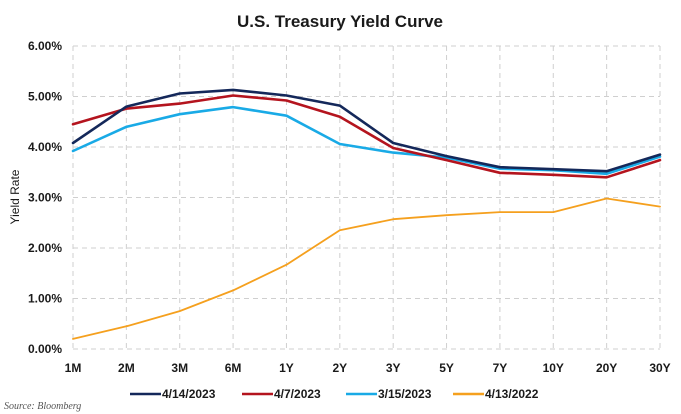 The image size is (681, 414). What do you see at coordinates (339, 368) in the screenshot?
I see `x-tick-label: 2Y` at bounding box center [339, 368].